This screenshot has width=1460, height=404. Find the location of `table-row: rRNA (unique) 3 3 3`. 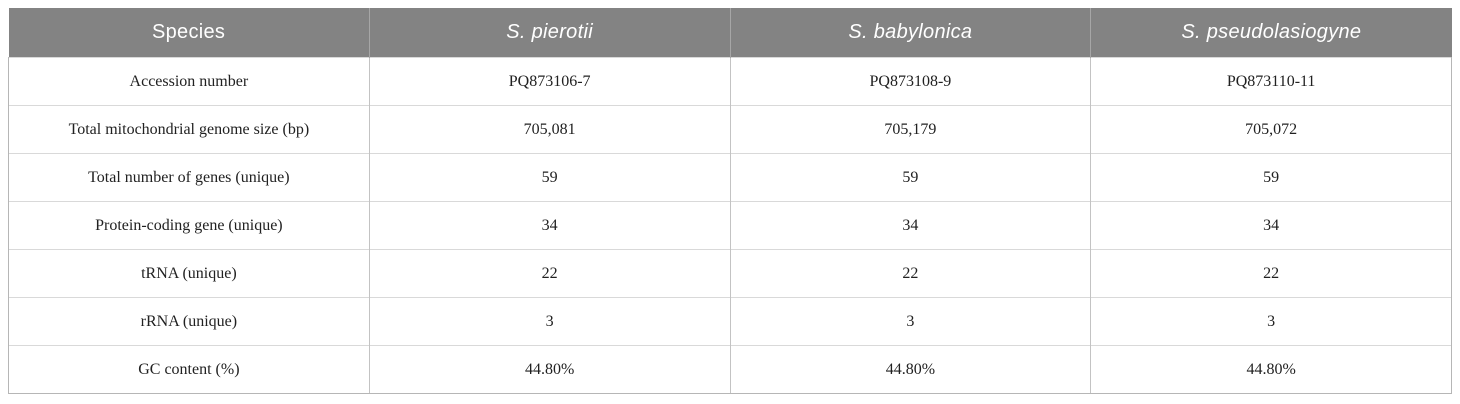

table-row: rRNA (unique) 3 3 3 is located at coordinates (730, 321).